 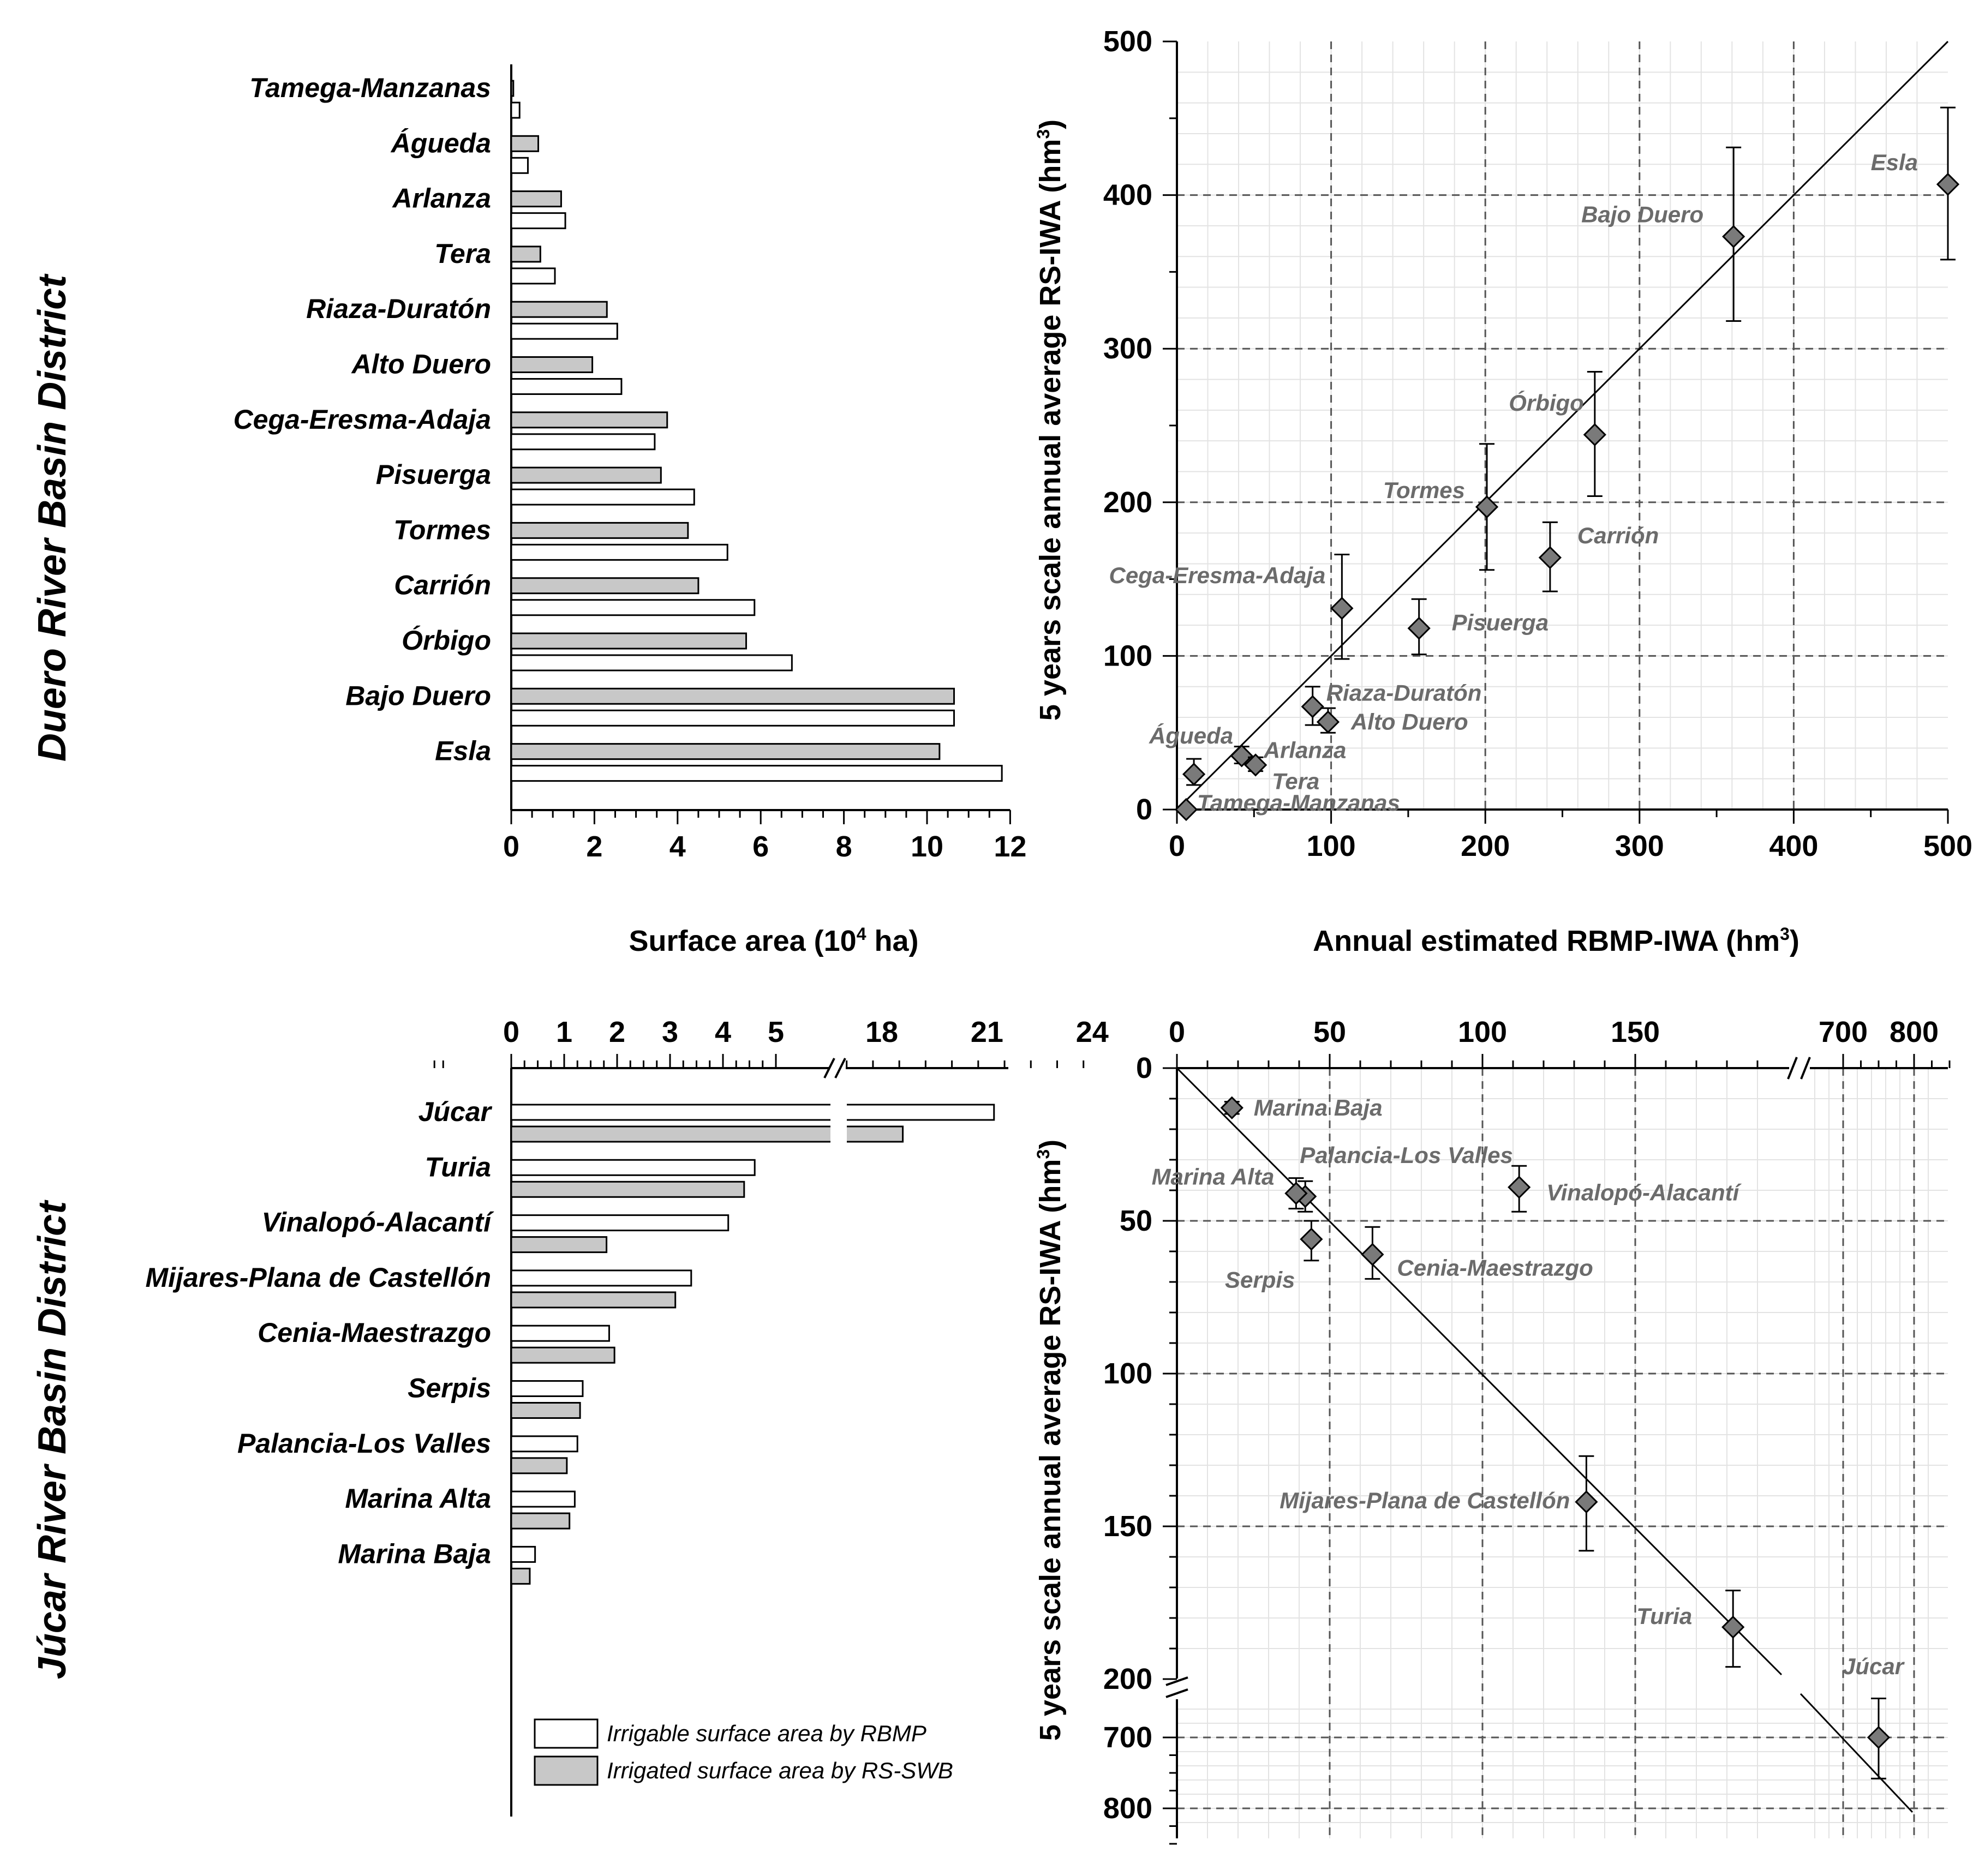 I want to click on duero-category-label: Cega-Eresma-Adaja, so click(x=363, y=419).